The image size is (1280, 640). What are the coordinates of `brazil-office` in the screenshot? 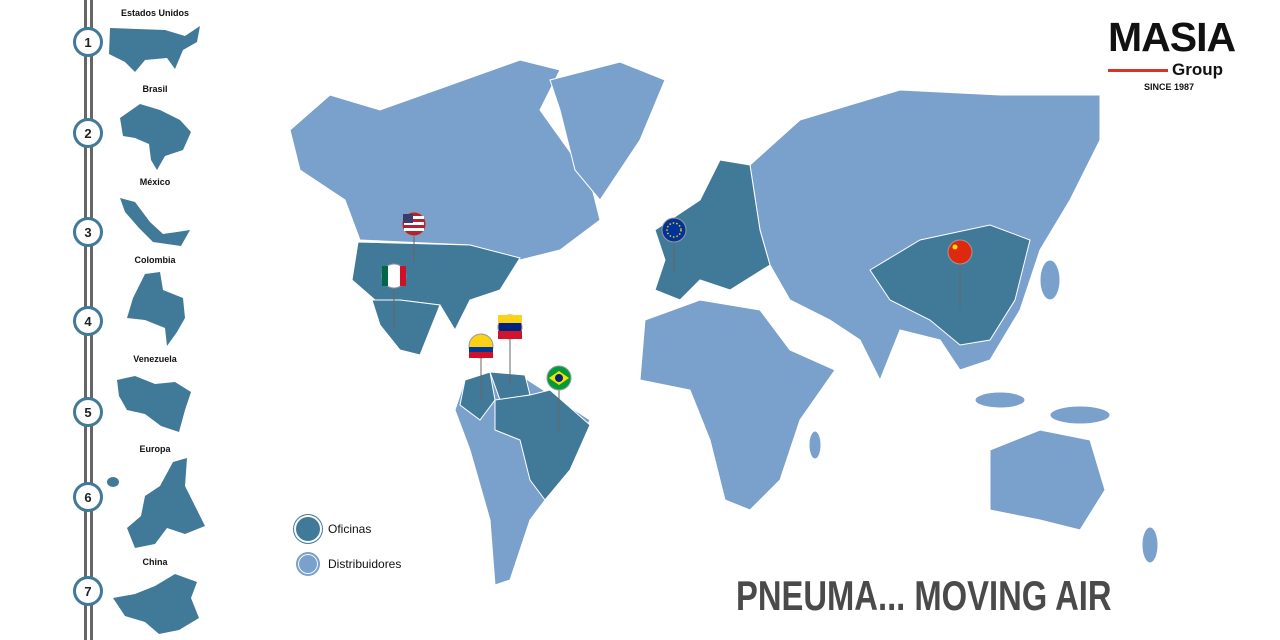 It's located at (542, 445).